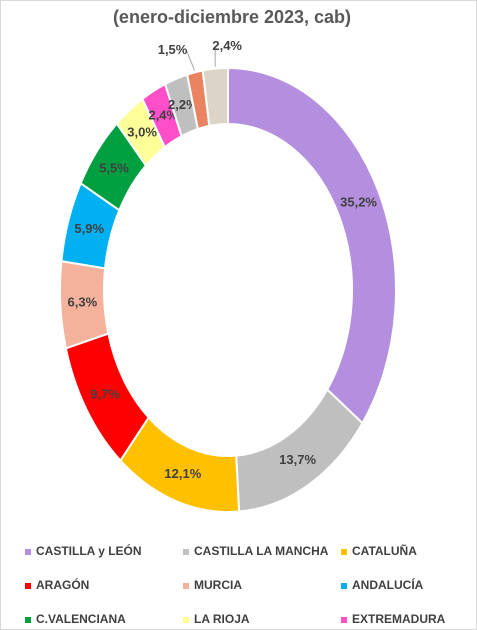  What do you see at coordinates (191, 60) in the screenshot?
I see `leader-line` at bounding box center [191, 60].